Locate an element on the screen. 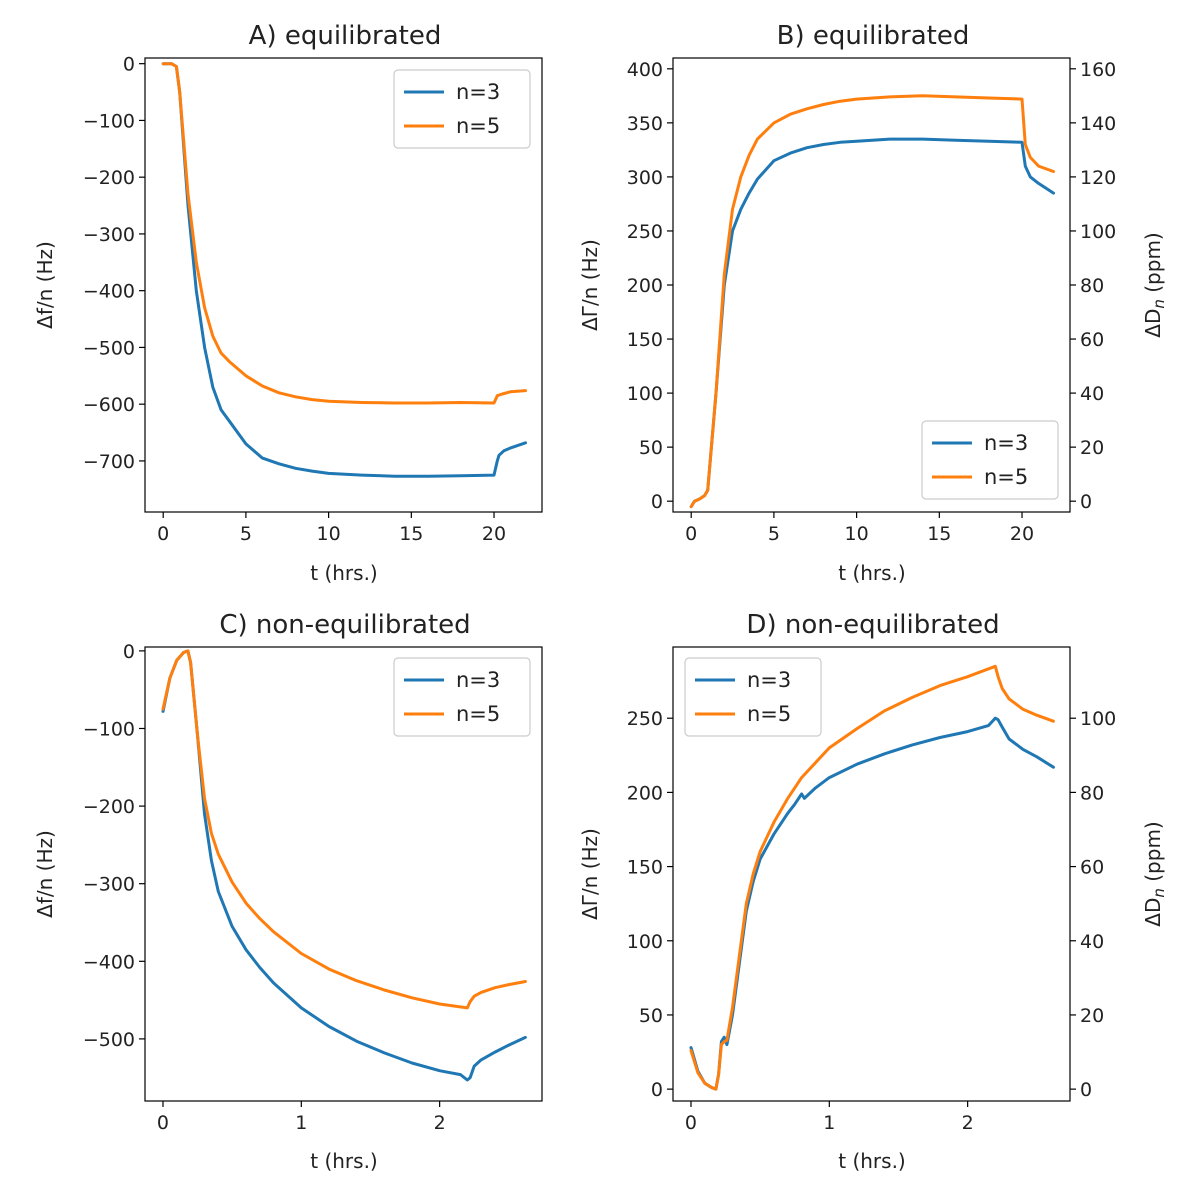  panel-d-ylabel-right-unit: (ppm) is located at coordinates (1153, 854).